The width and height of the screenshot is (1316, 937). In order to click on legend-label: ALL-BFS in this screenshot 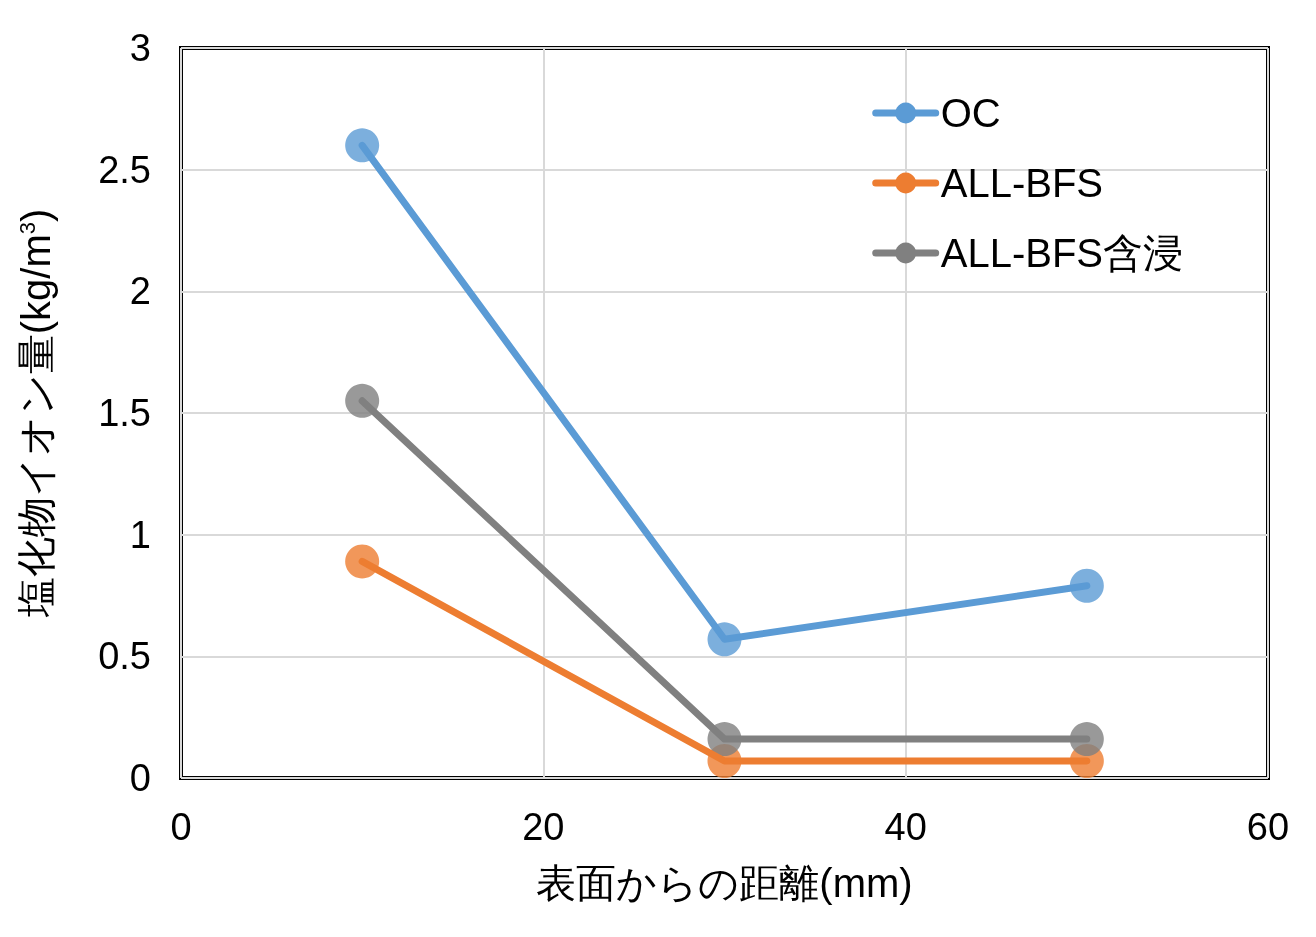, I will do `click(1022, 183)`.